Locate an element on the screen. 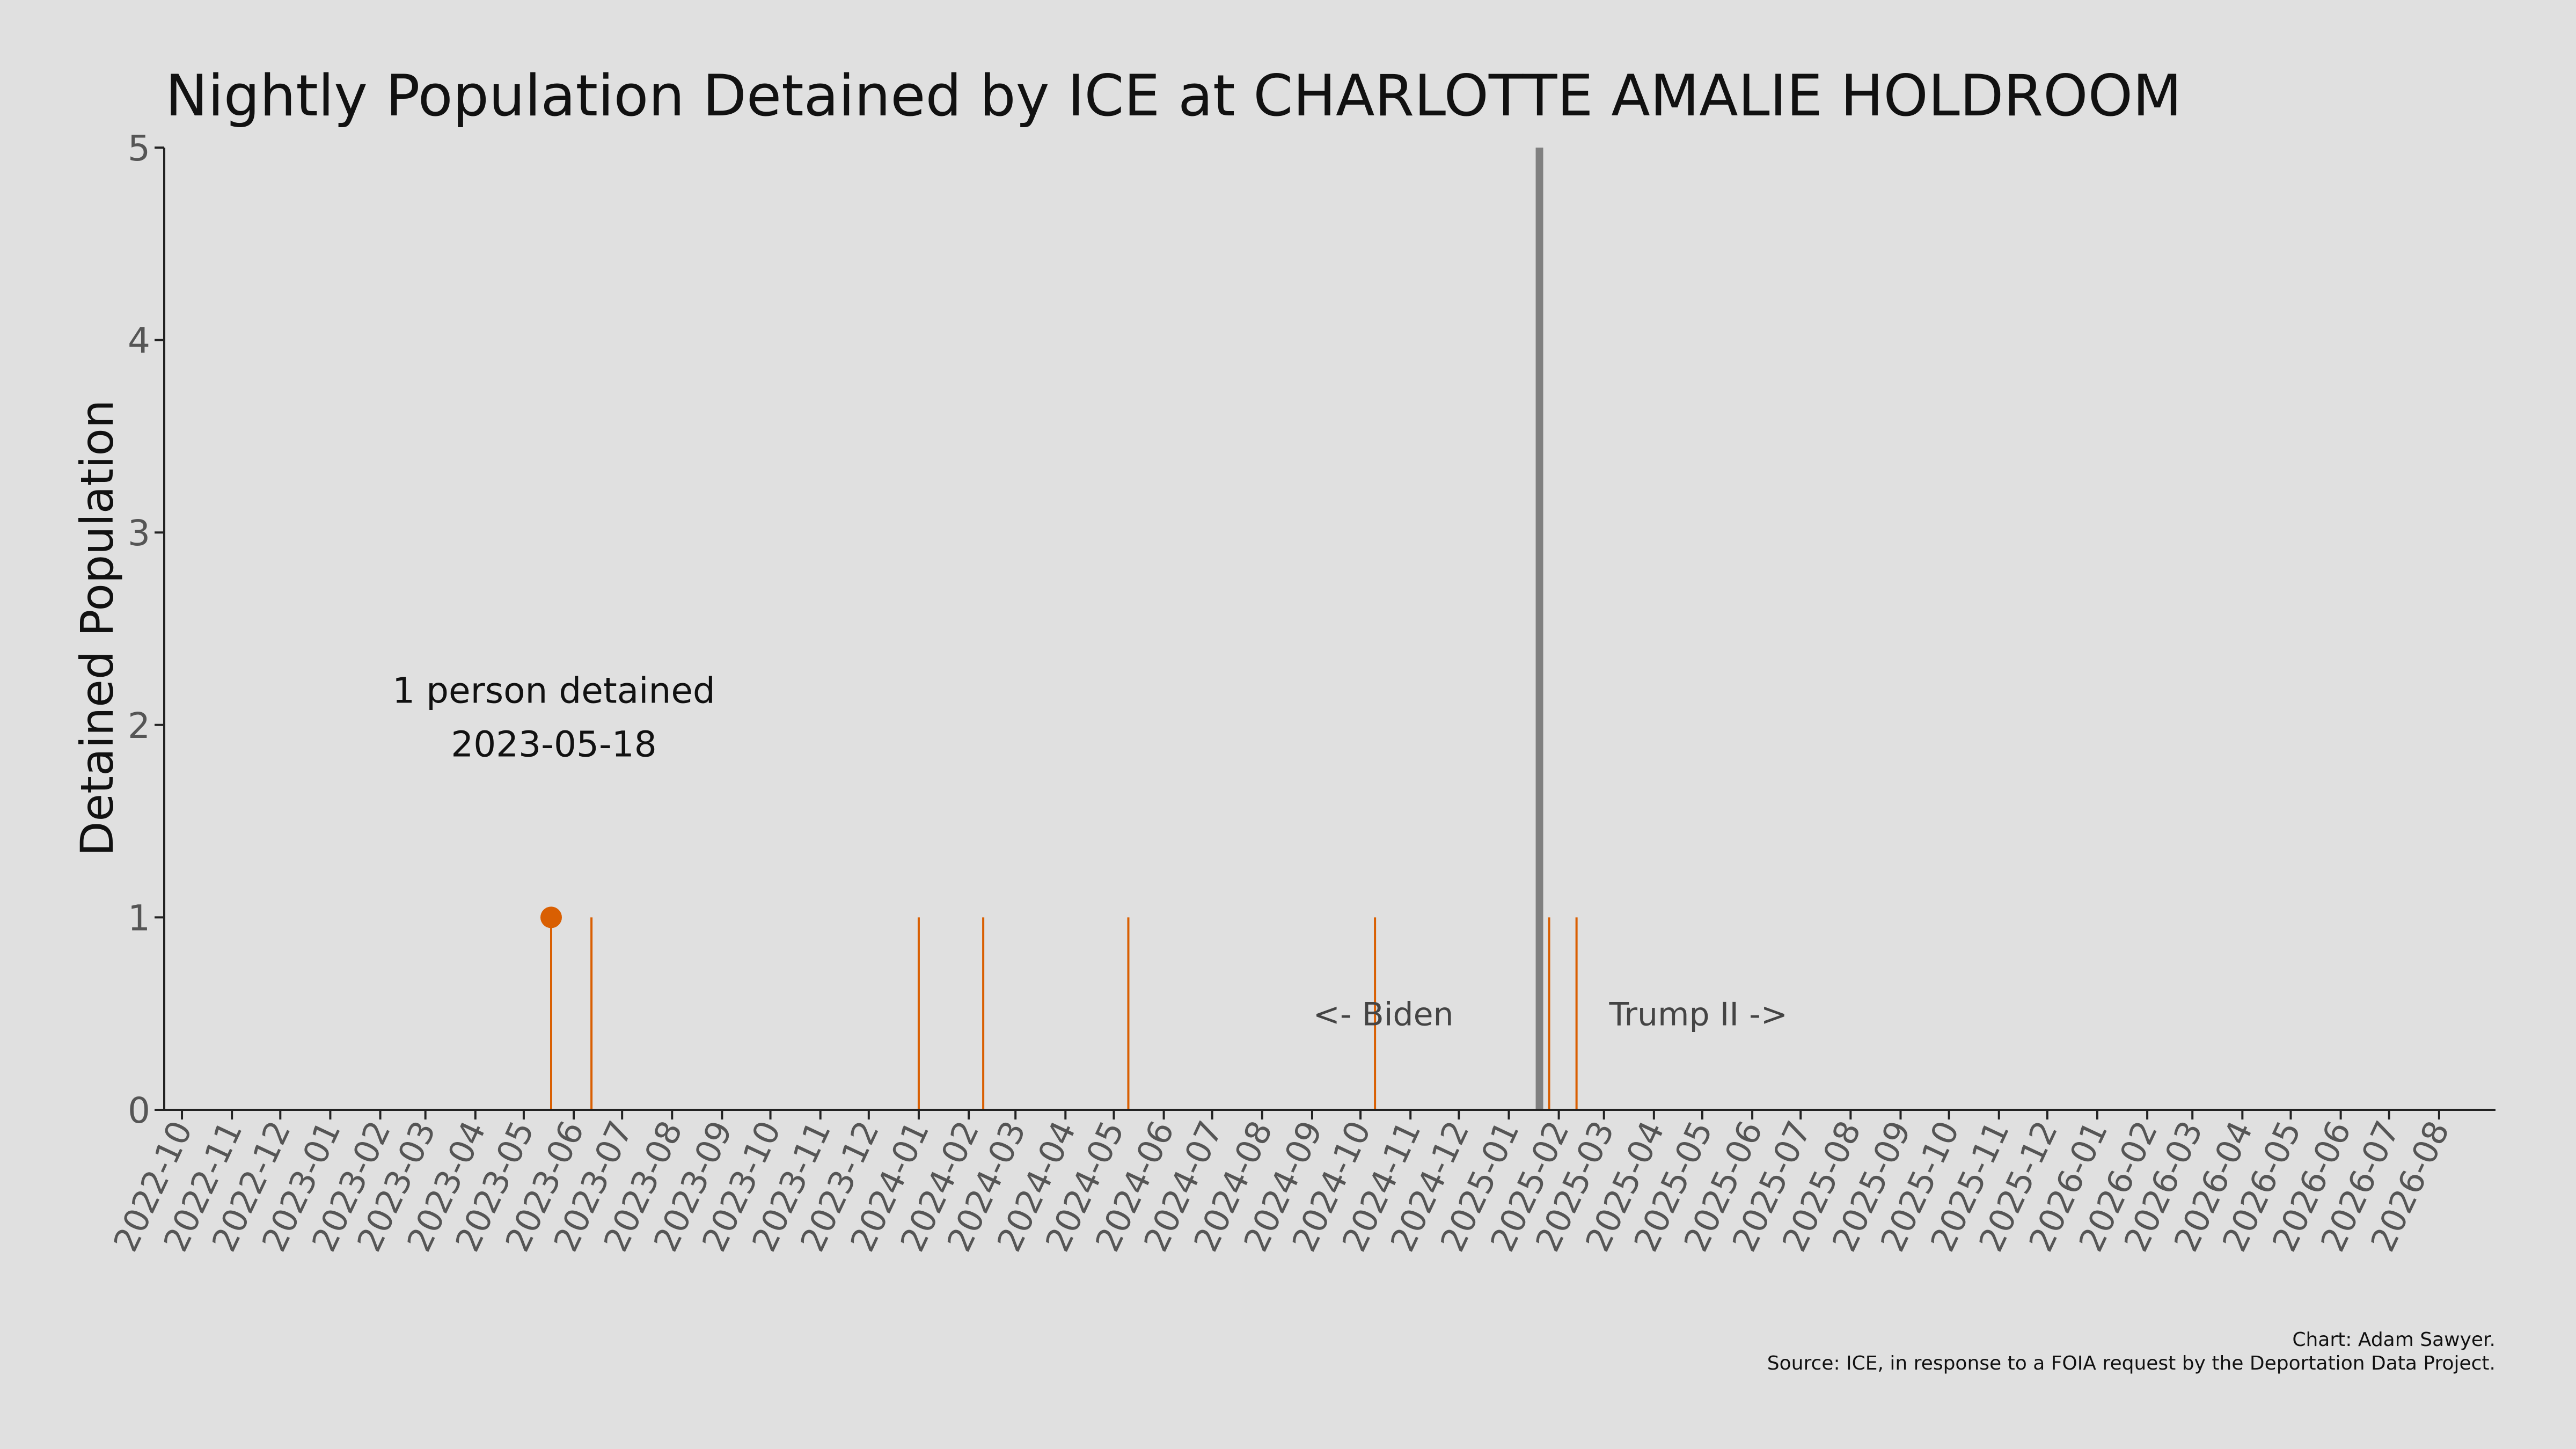 The width and height of the screenshot is (2576, 1449). y-tick-label: 3 is located at coordinates (139, 533).